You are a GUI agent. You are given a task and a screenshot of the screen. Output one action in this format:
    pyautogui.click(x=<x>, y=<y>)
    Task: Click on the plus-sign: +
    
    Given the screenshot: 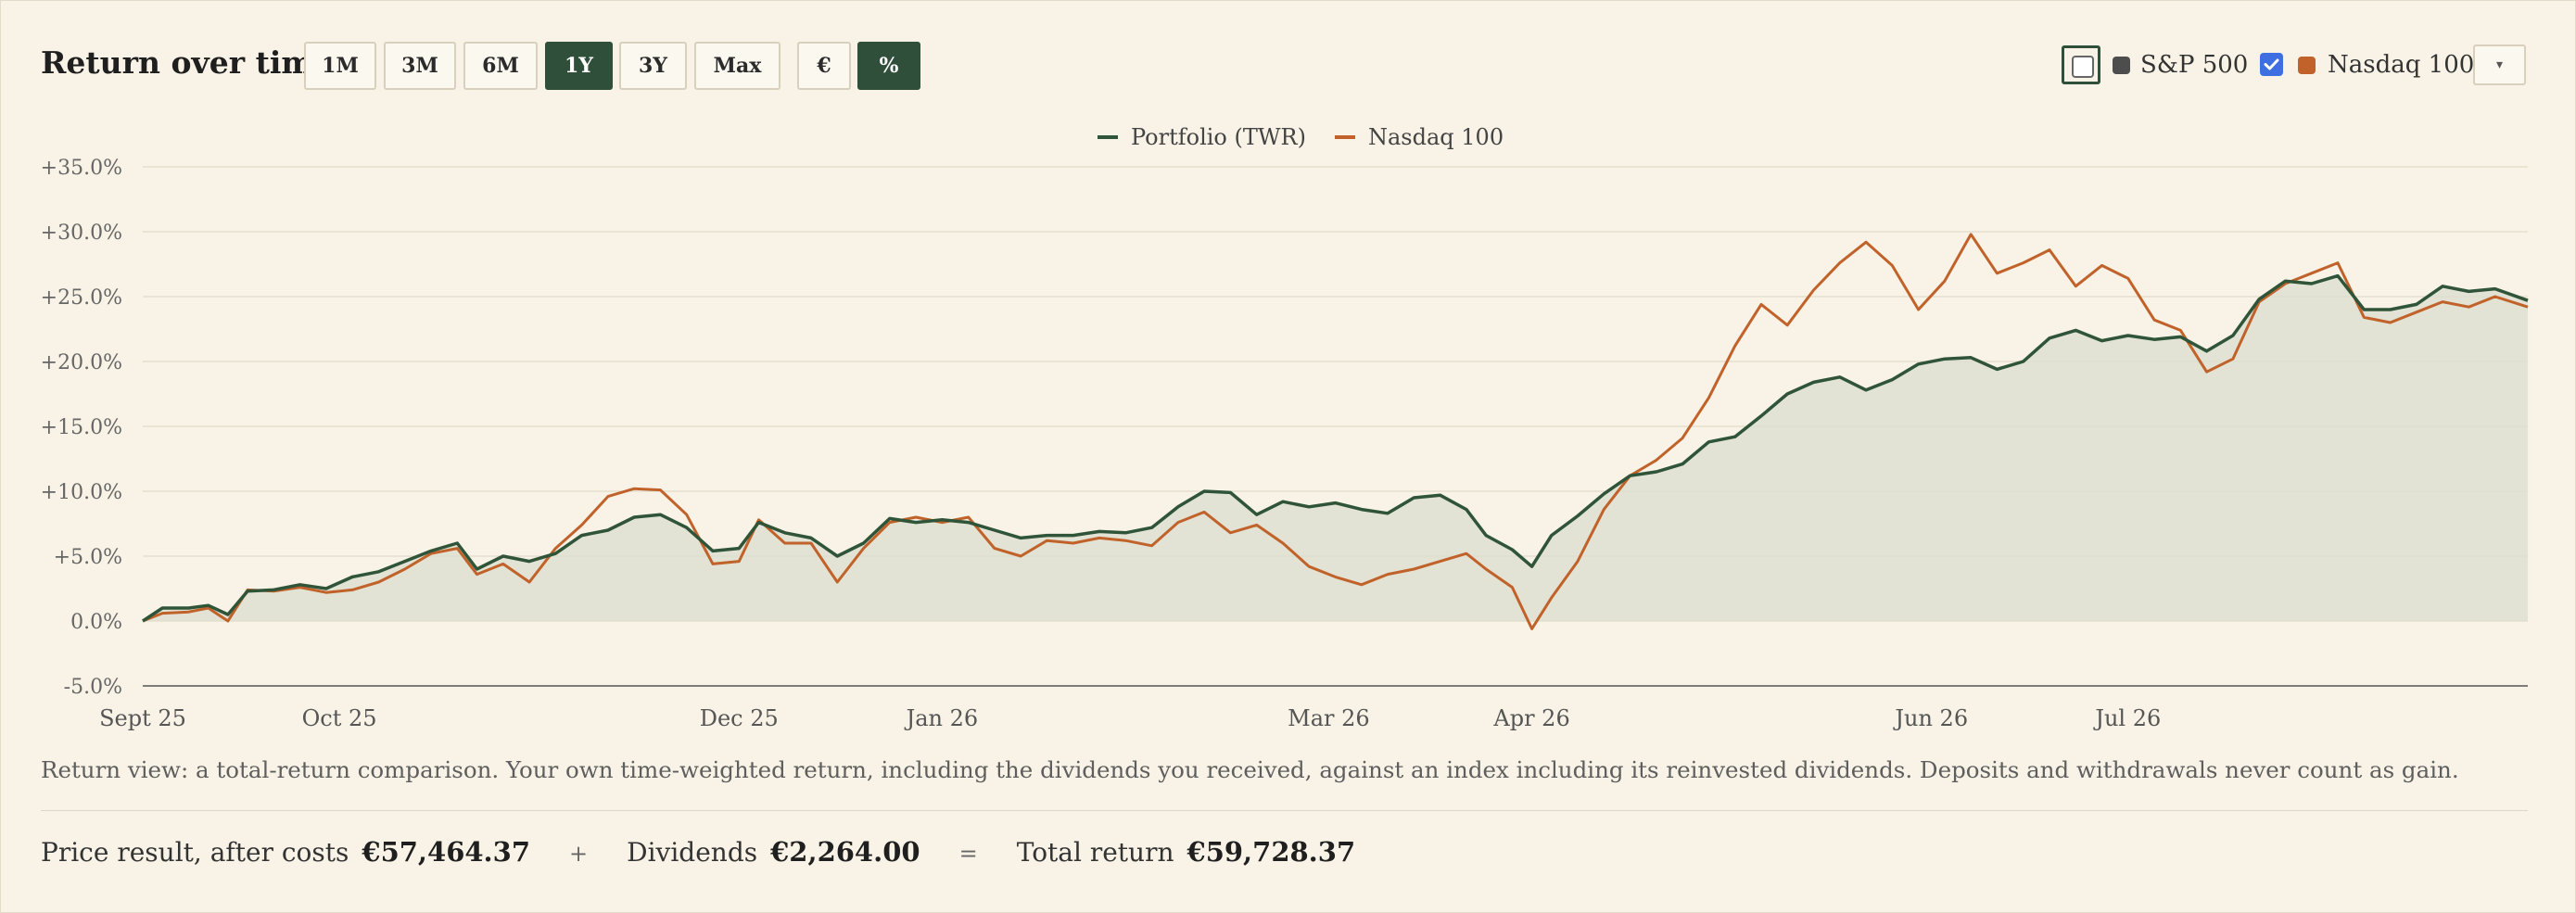 What is the action you would take?
    pyautogui.click(x=579, y=854)
    